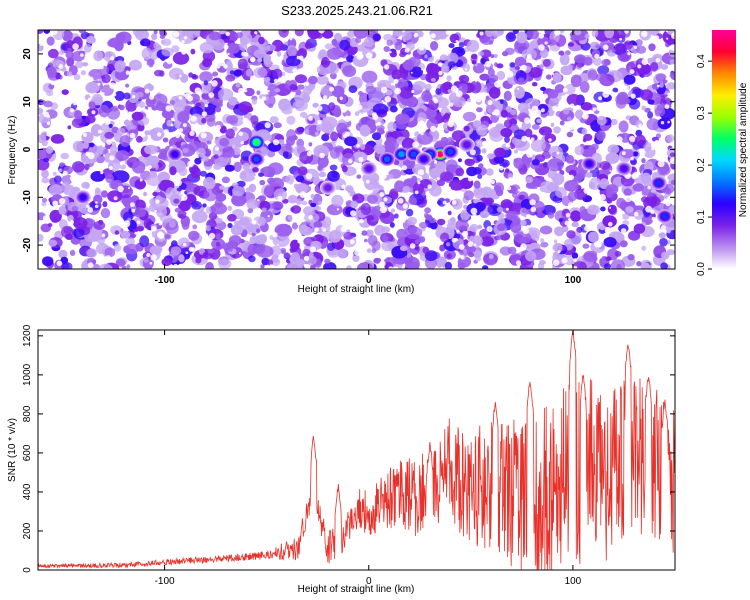 The height and width of the screenshot is (600, 750). What do you see at coordinates (356, 289) in the screenshot?
I see `heatmap-x-axis-label: Height of straight line (km)` at bounding box center [356, 289].